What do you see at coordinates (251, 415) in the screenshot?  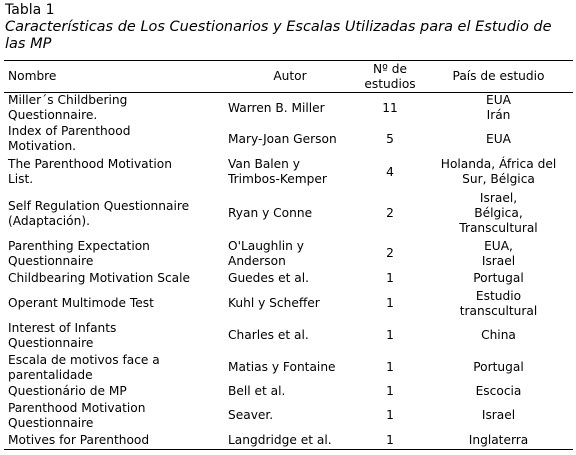 I see `table-cell: Seaver.` at bounding box center [251, 415].